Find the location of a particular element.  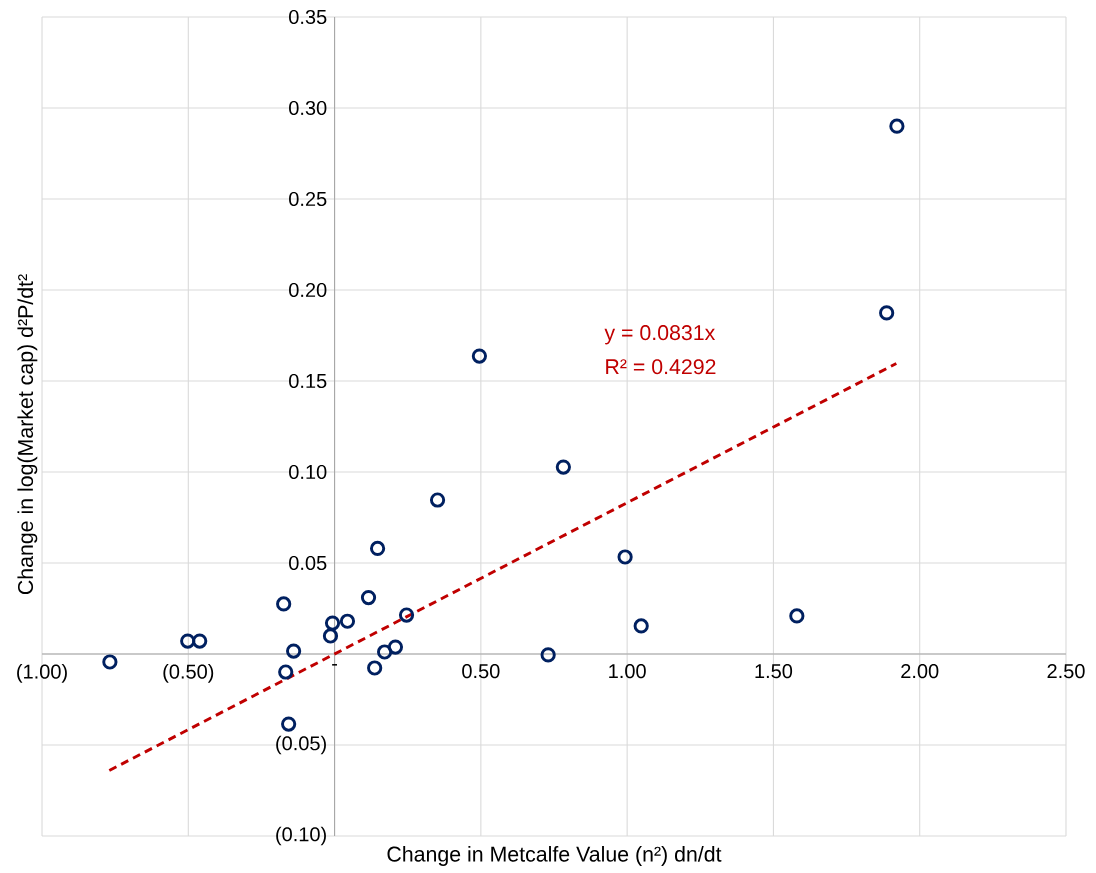

x-tick-label: - is located at coordinates (335, 665).